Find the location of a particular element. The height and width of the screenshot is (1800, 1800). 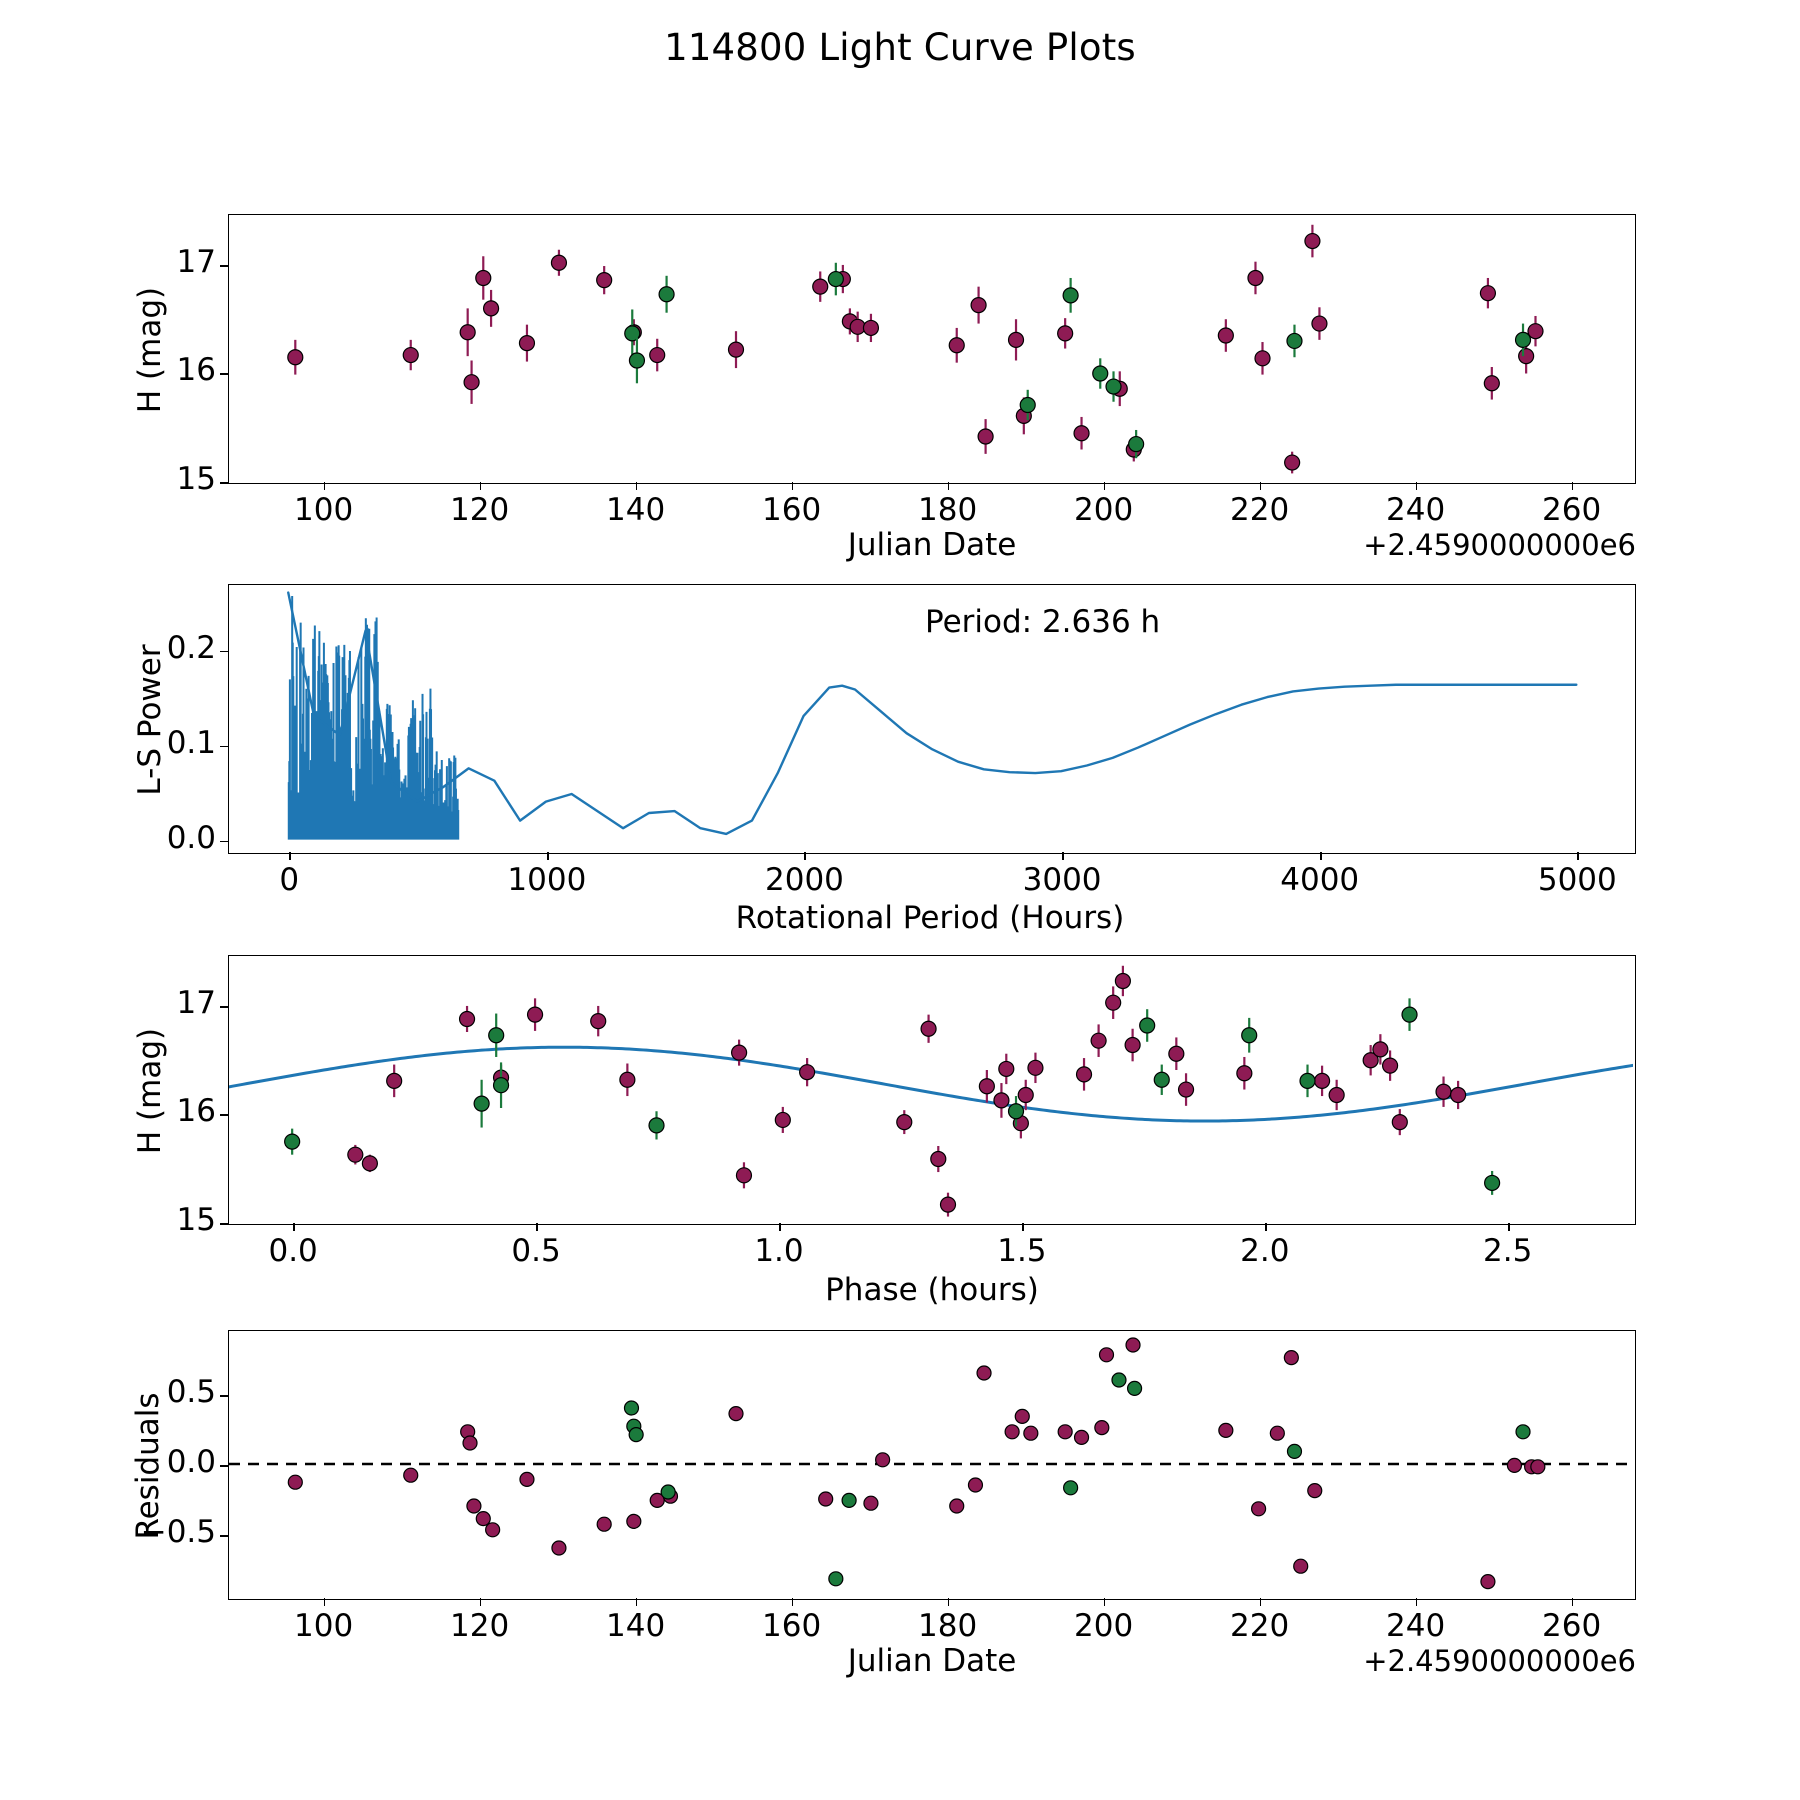

y-tick-label: −0.5 is located at coordinates (178, 1532).